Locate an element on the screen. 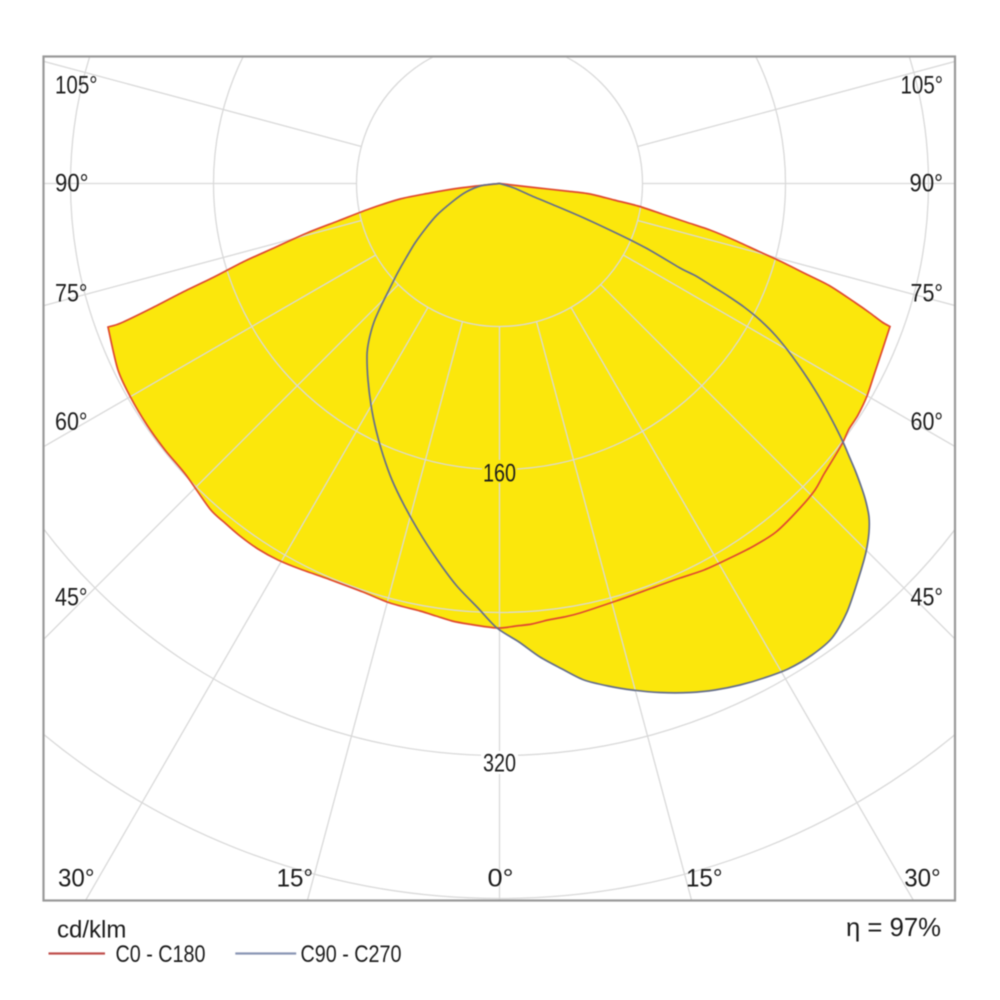  svg-text: 0° is located at coordinates (501, 879).